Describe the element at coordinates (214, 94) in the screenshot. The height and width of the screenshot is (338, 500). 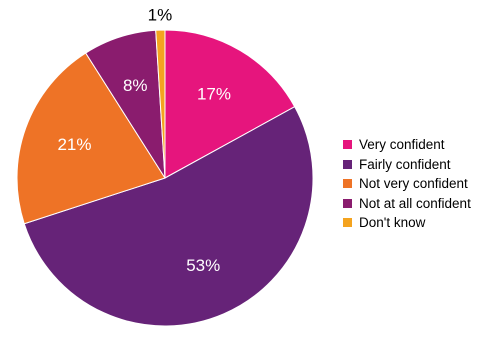
I see `data-label-very-confident: 17%` at that location.